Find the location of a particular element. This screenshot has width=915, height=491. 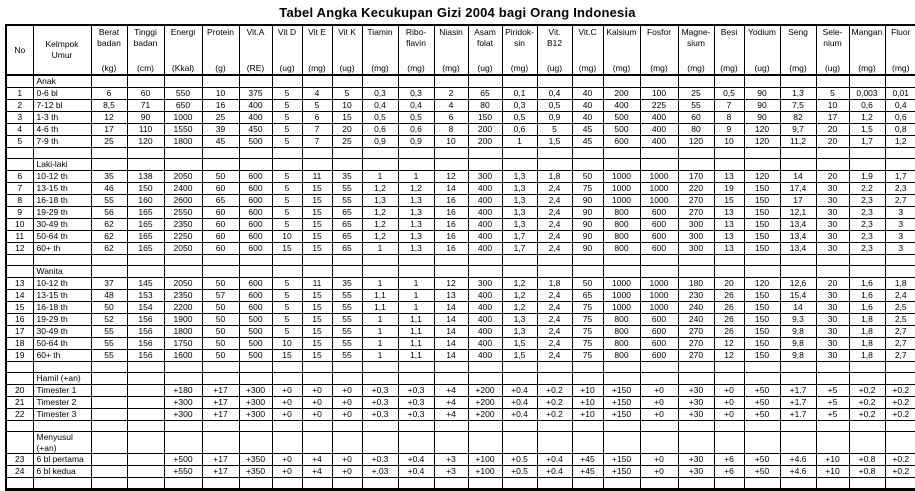

cell-yodium: +50 is located at coordinates (762, 471).